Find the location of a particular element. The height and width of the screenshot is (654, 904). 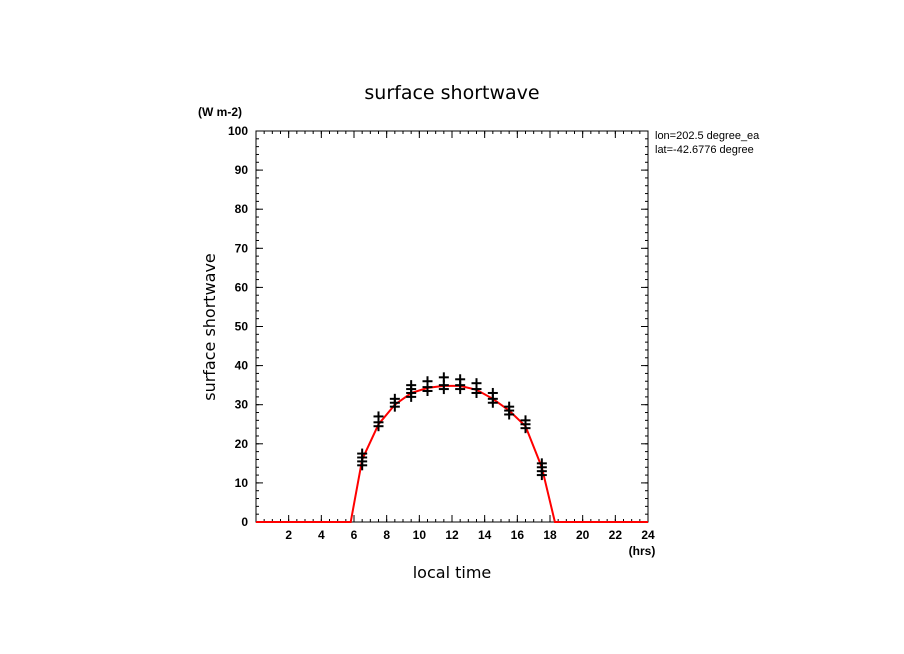

x-units-label: (hrs) is located at coordinates (642, 551).